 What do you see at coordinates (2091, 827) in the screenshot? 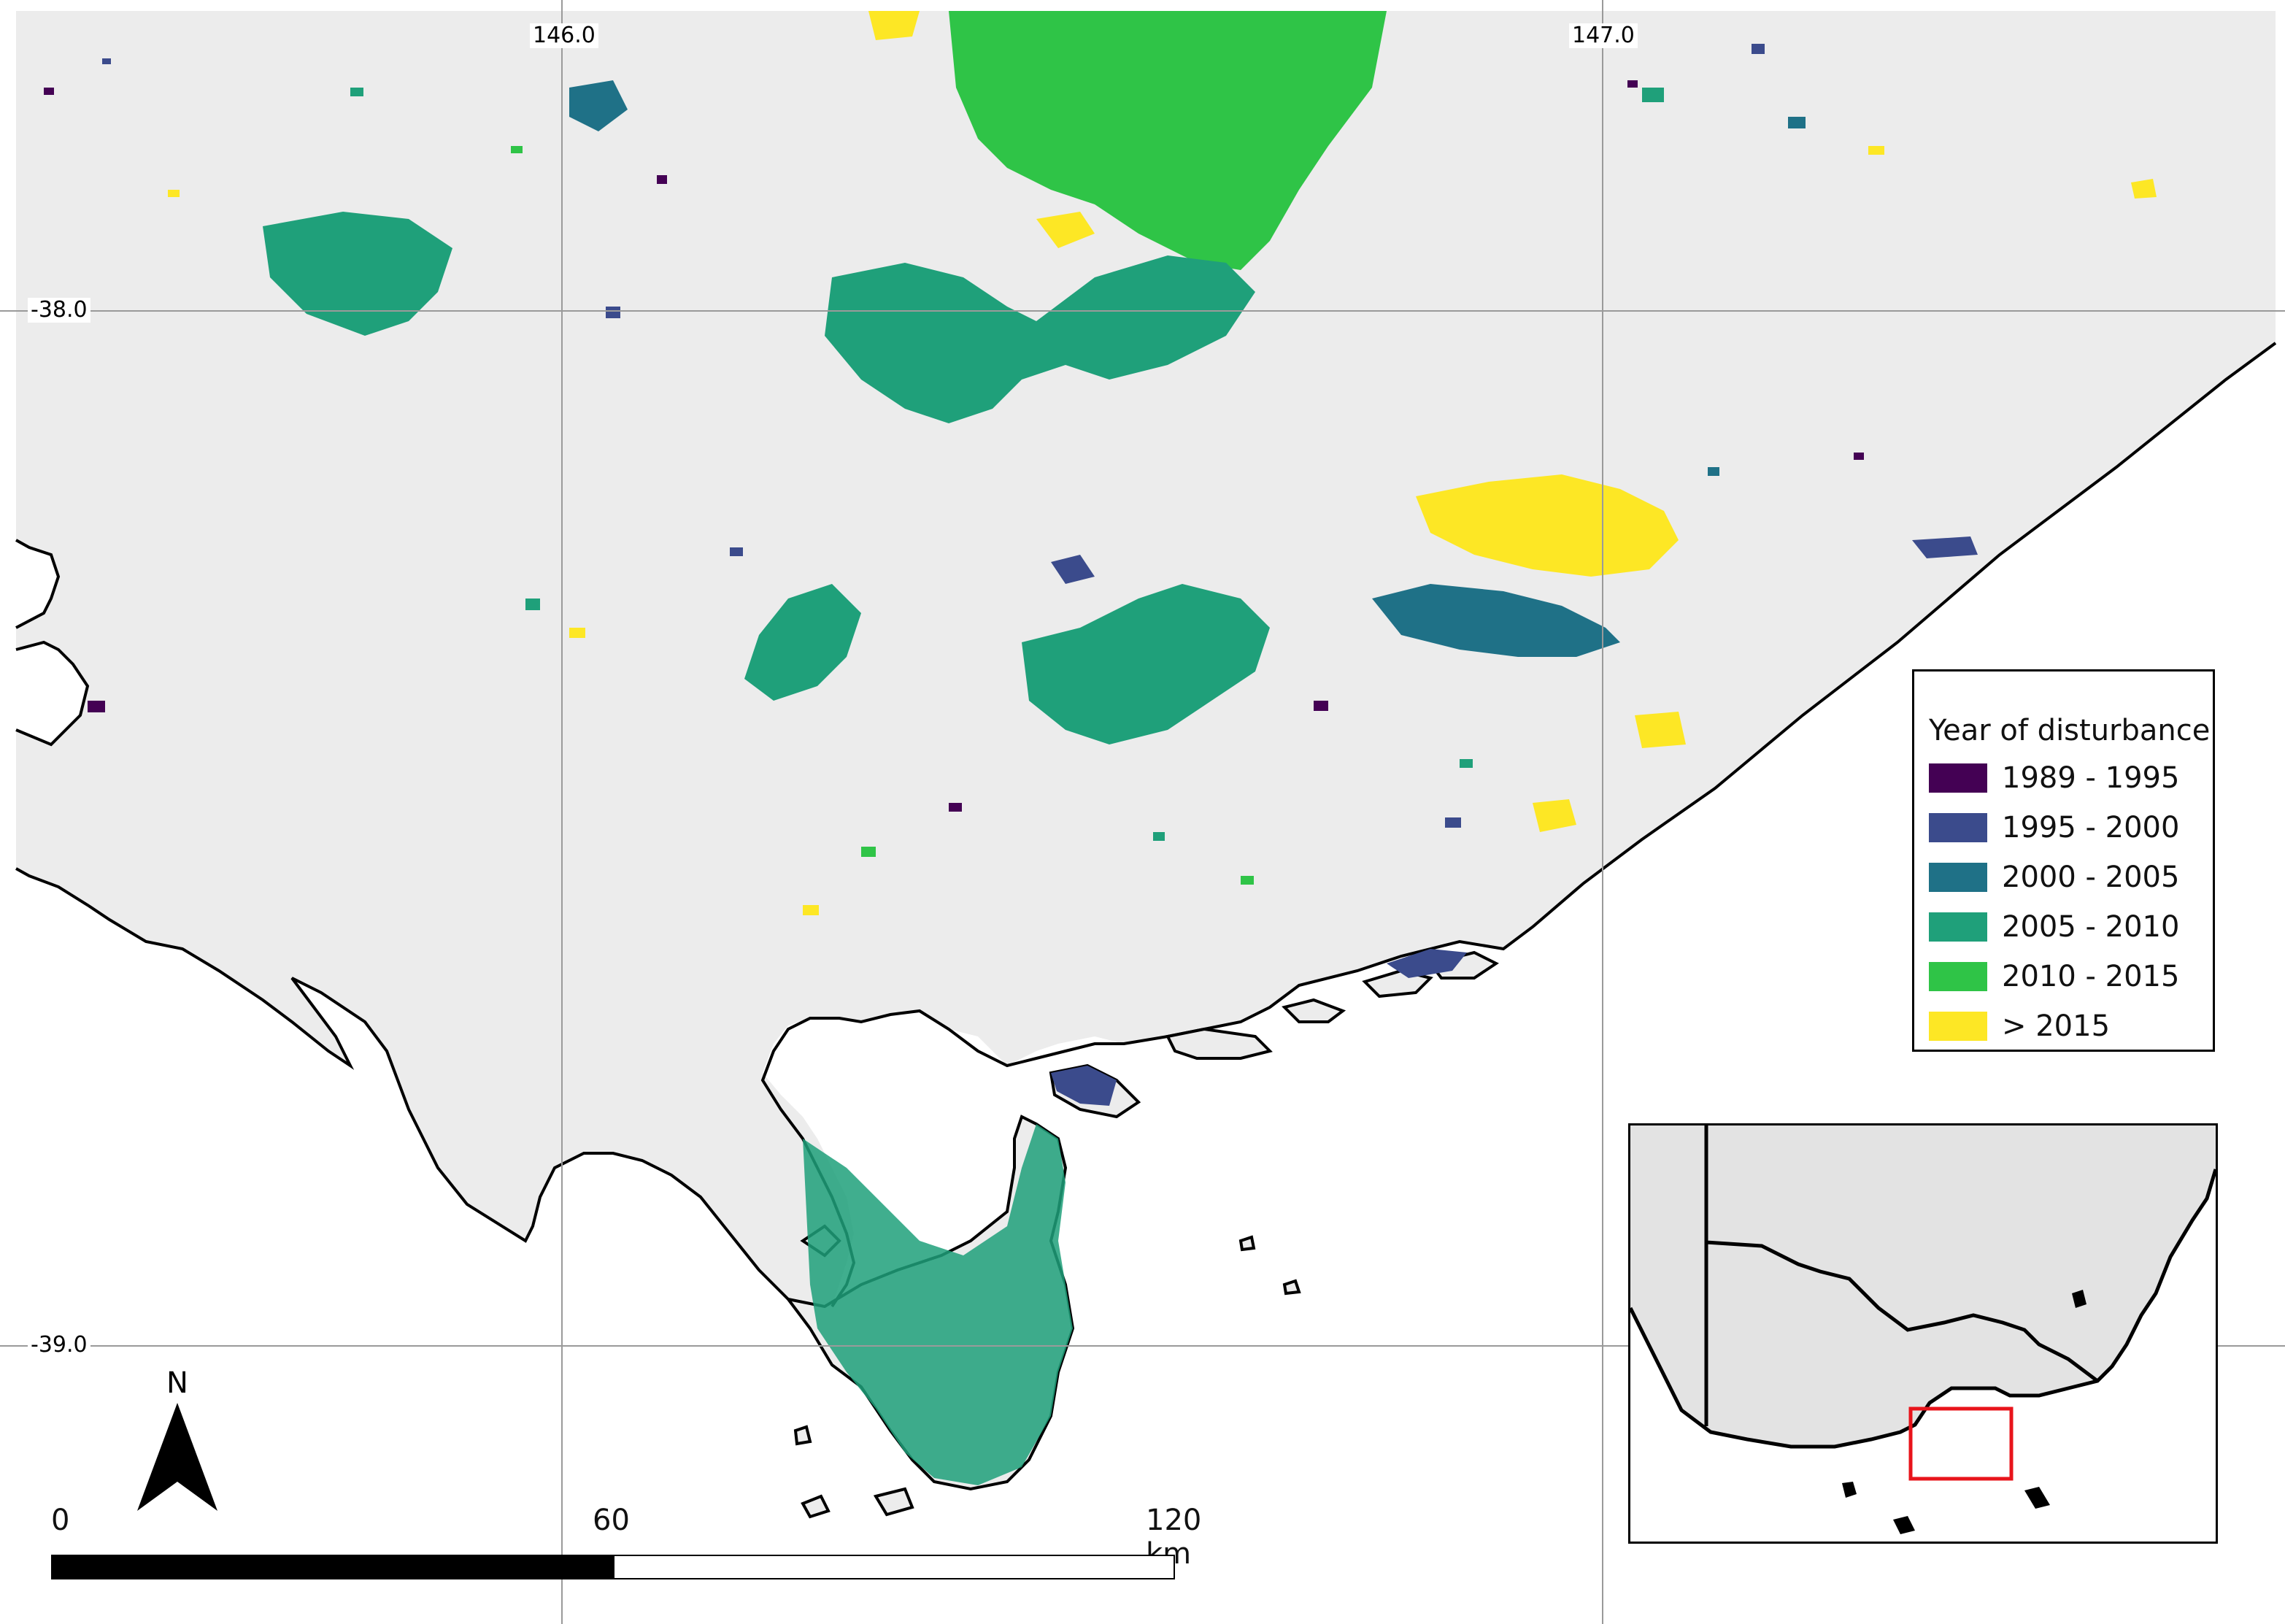
I see `legend-label: 1995 - 2000` at bounding box center [2091, 827].